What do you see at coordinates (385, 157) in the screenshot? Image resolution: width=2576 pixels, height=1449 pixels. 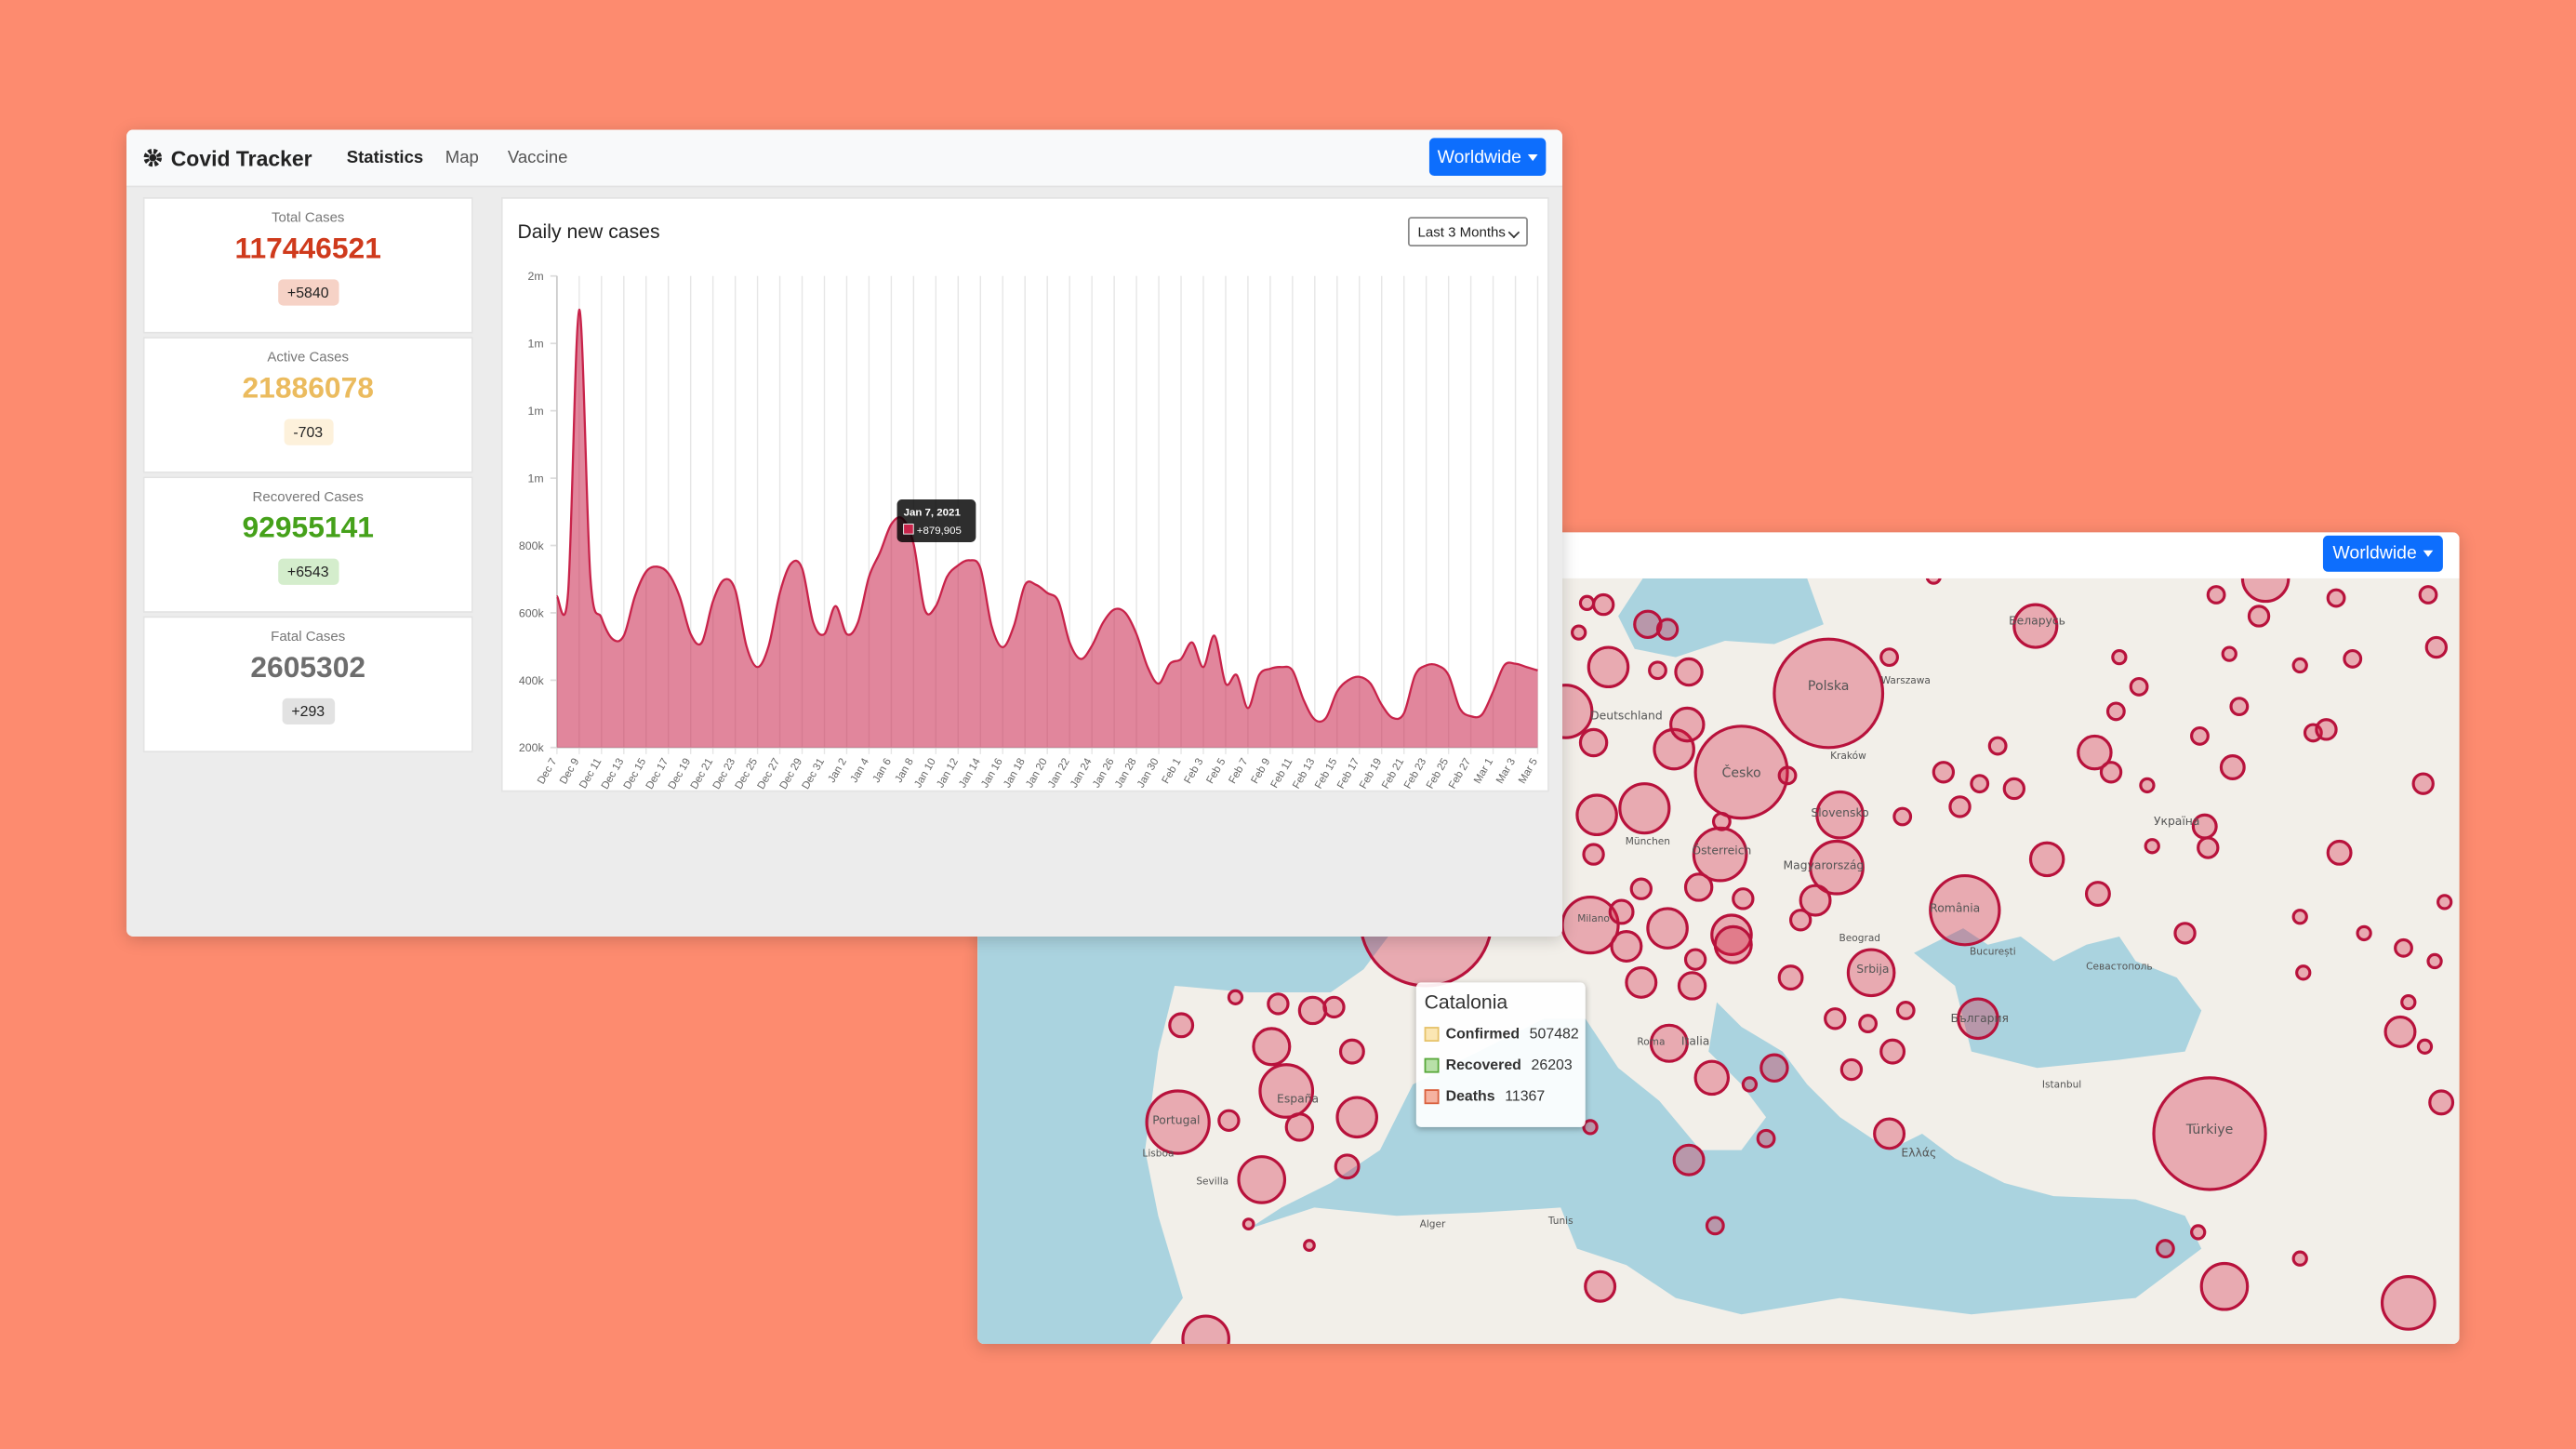 I see `nav-link: Statistics` at bounding box center [385, 157].